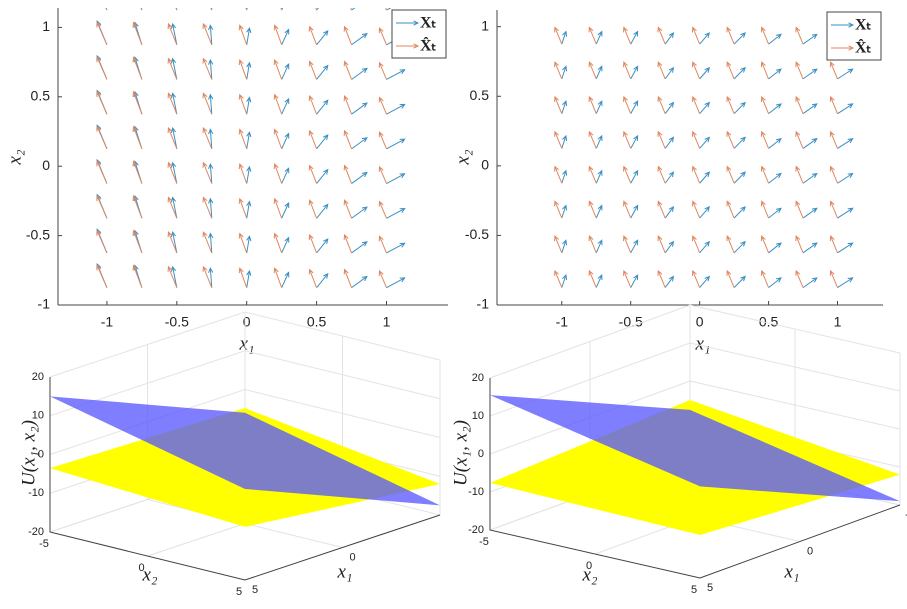 The image size is (907, 609). Describe the element at coordinates (44, 544) in the screenshot. I see `y-tick-label: -5` at that location.